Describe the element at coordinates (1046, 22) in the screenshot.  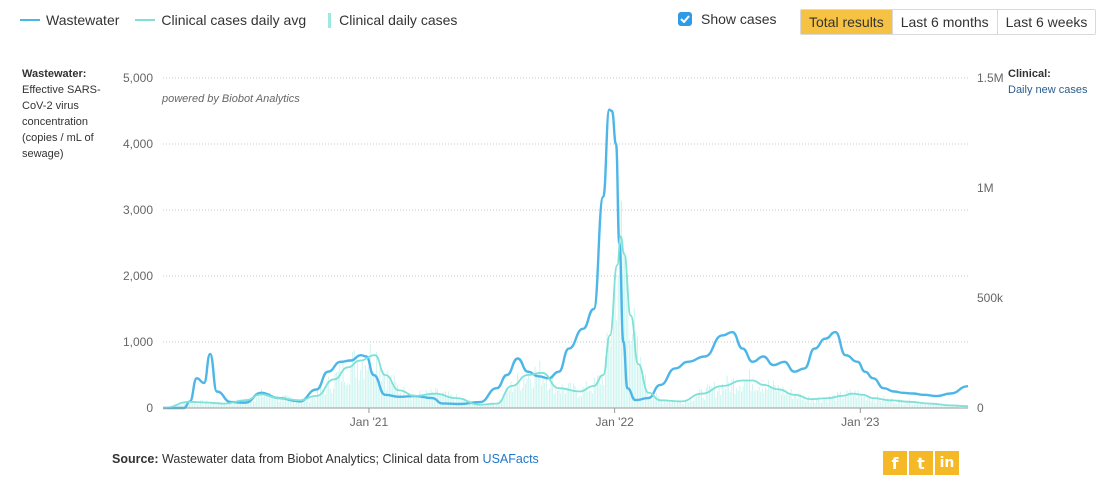
I see `range-last-6-weeks-button: Last 6 weeks` at that location.